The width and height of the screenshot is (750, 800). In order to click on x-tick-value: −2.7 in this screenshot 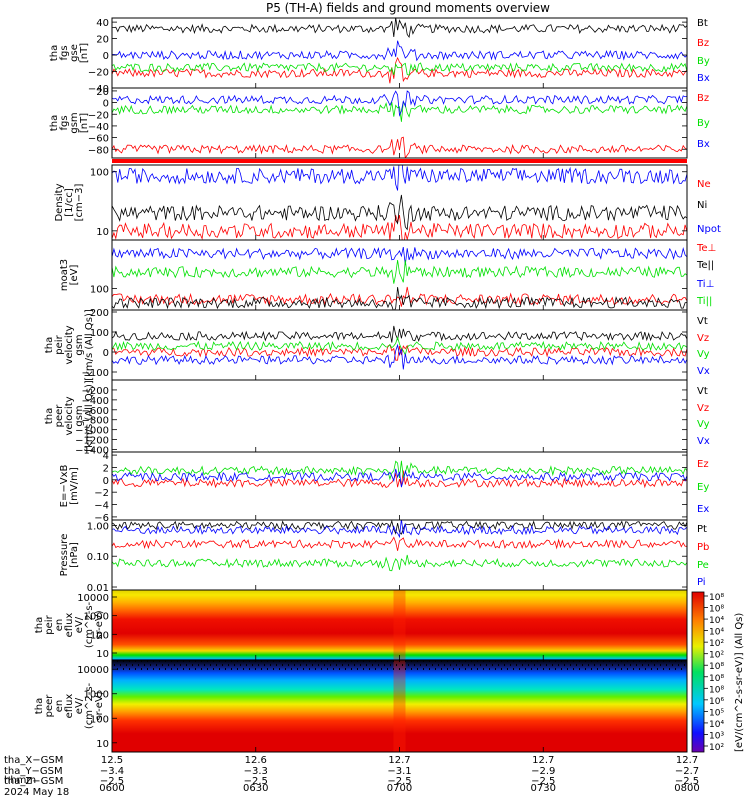, I will do `click(687, 771)`.